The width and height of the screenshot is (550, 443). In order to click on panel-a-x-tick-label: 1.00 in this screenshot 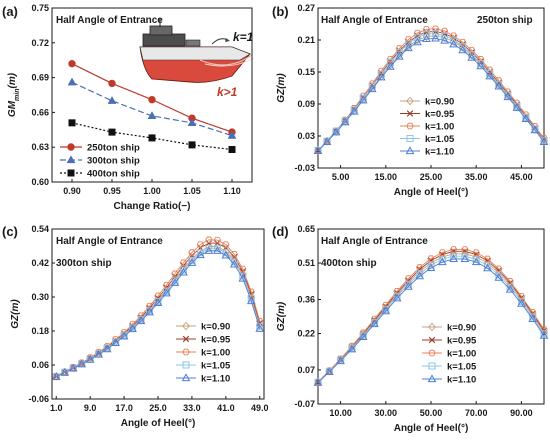, I will do `click(152, 191)`.